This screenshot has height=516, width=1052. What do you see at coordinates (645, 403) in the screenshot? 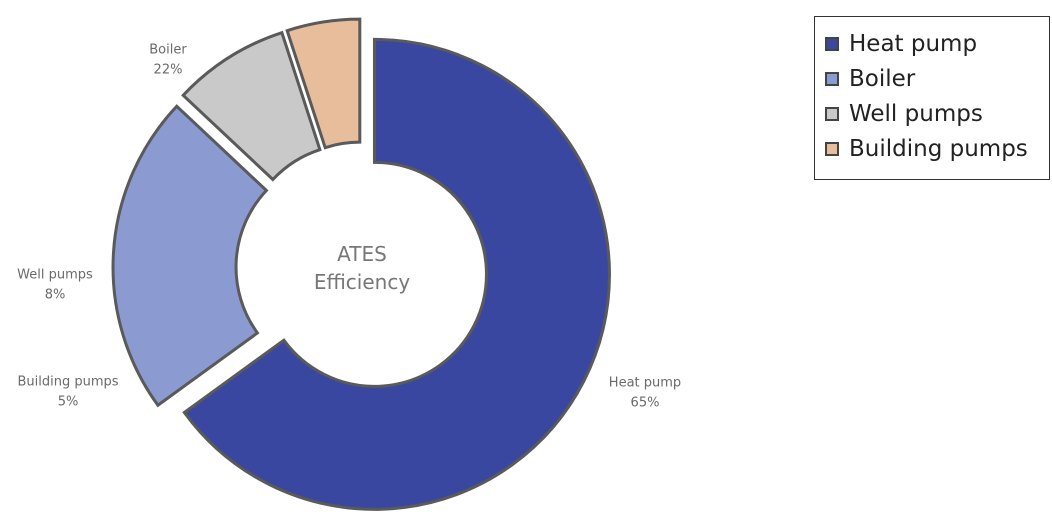
I see `slice-value-label: 65%` at bounding box center [645, 403].